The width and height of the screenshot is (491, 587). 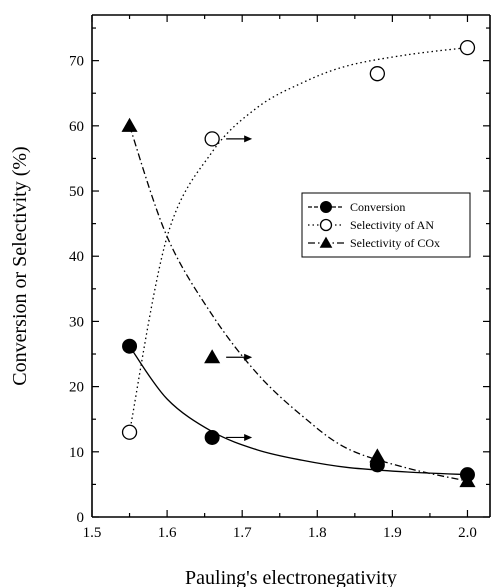 I want to click on x-axis-title: Pauling's electronegativity, so click(x=291, y=577).